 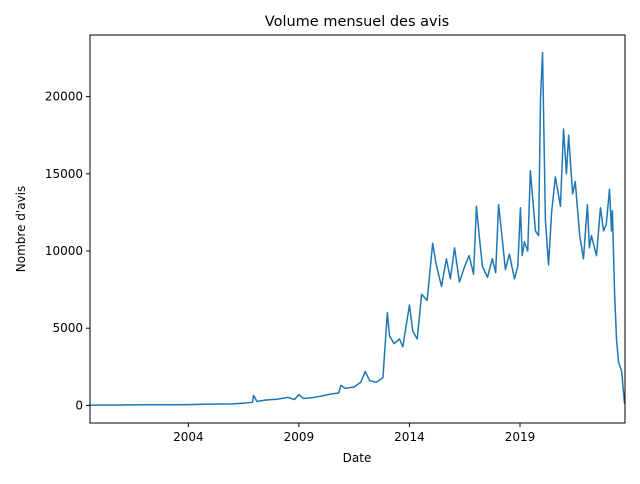 I want to click on x-tick-label: 2014, so click(x=409, y=437).